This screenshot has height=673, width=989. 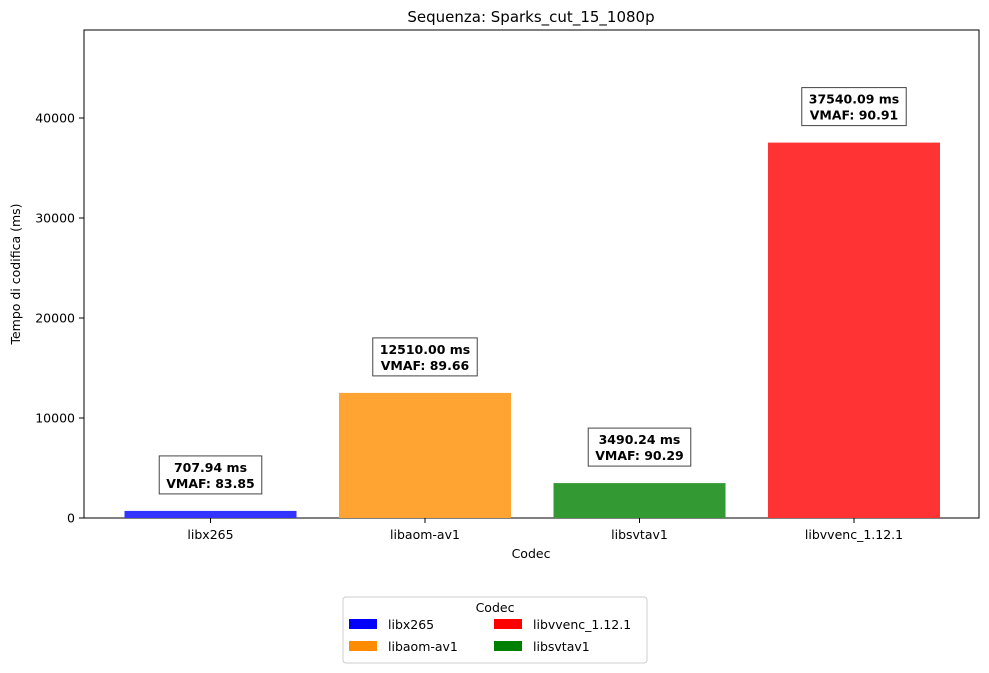 What do you see at coordinates (854, 99) in the screenshot?
I see `data-label-time: 37540.09 ms` at bounding box center [854, 99].